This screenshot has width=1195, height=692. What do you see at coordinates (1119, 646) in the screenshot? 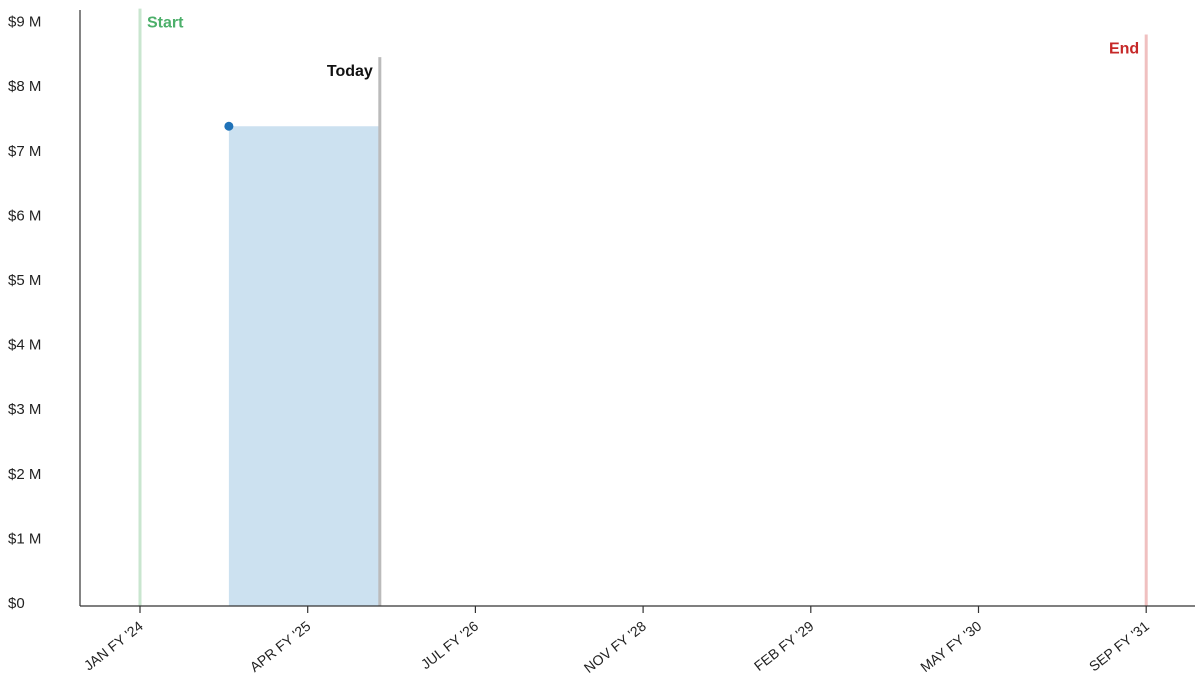
I see `x-tick-label: SEP FY '31` at bounding box center [1119, 646].